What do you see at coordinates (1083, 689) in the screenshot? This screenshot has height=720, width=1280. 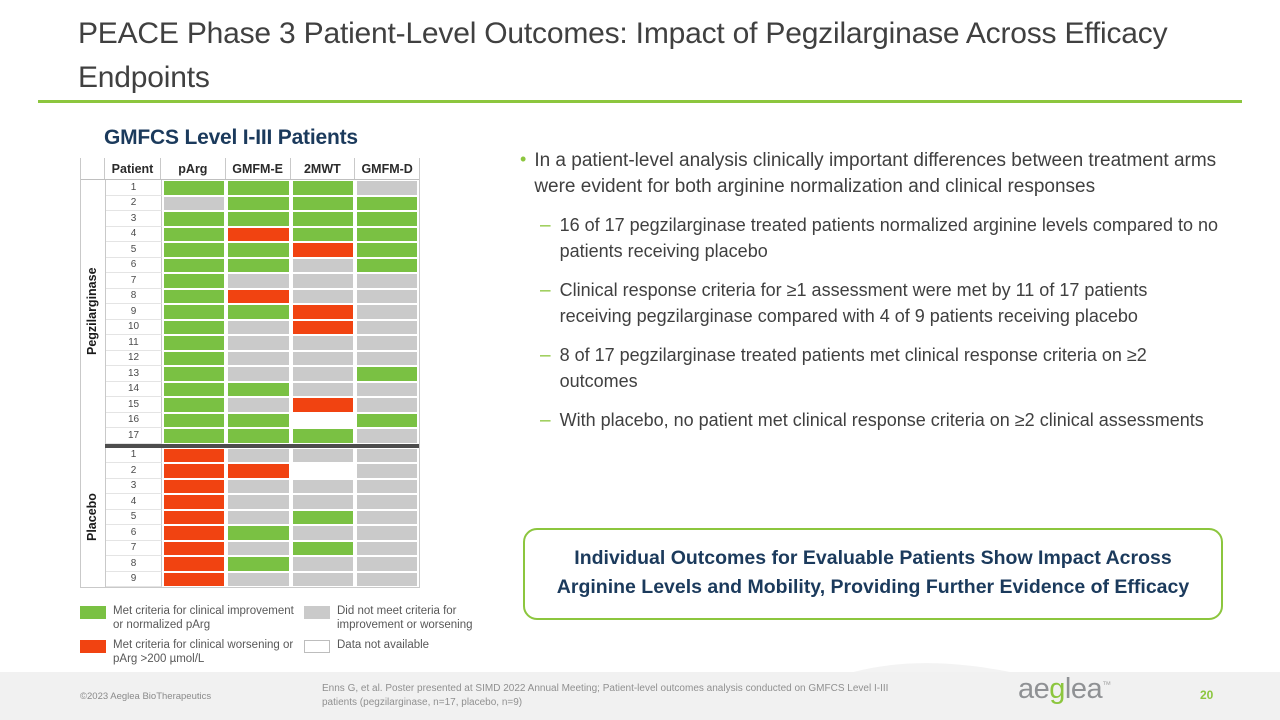 I see `logo-text-part3: lea` at bounding box center [1083, 689].